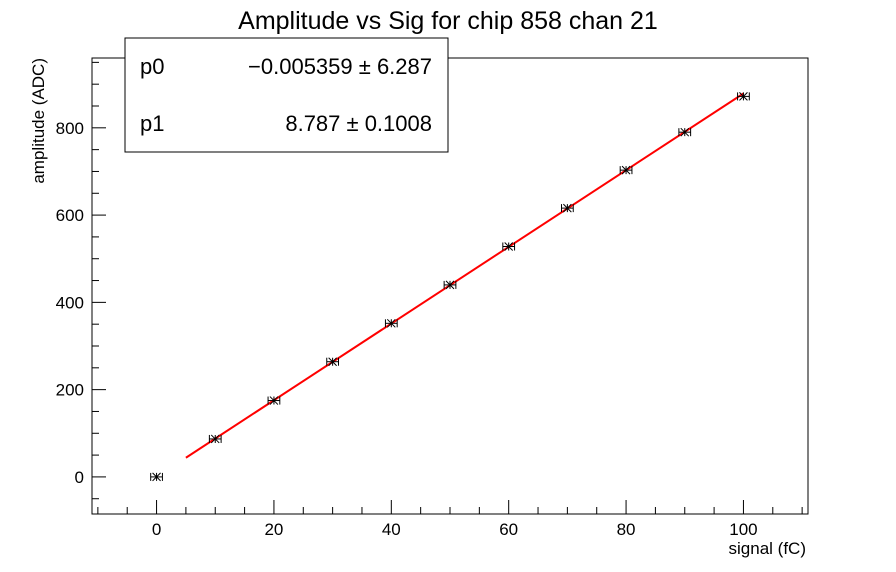 This screenshot has width=896, height=572. I want to click on x-tick-label: 100, so click(743, 529).